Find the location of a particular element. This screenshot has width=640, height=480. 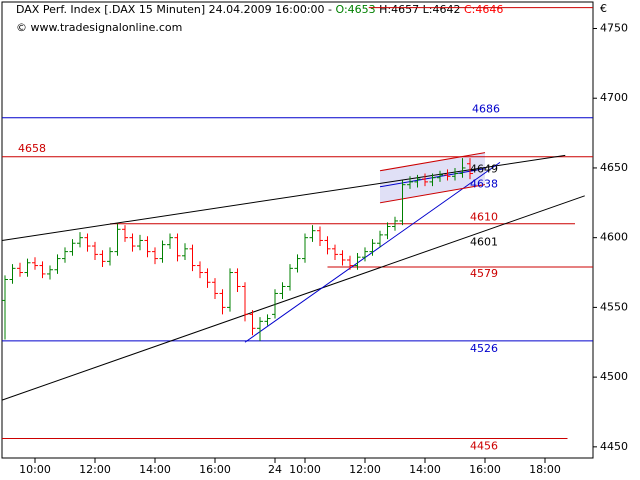

x-tick-label: 24 is located at coordinates (275, 469).